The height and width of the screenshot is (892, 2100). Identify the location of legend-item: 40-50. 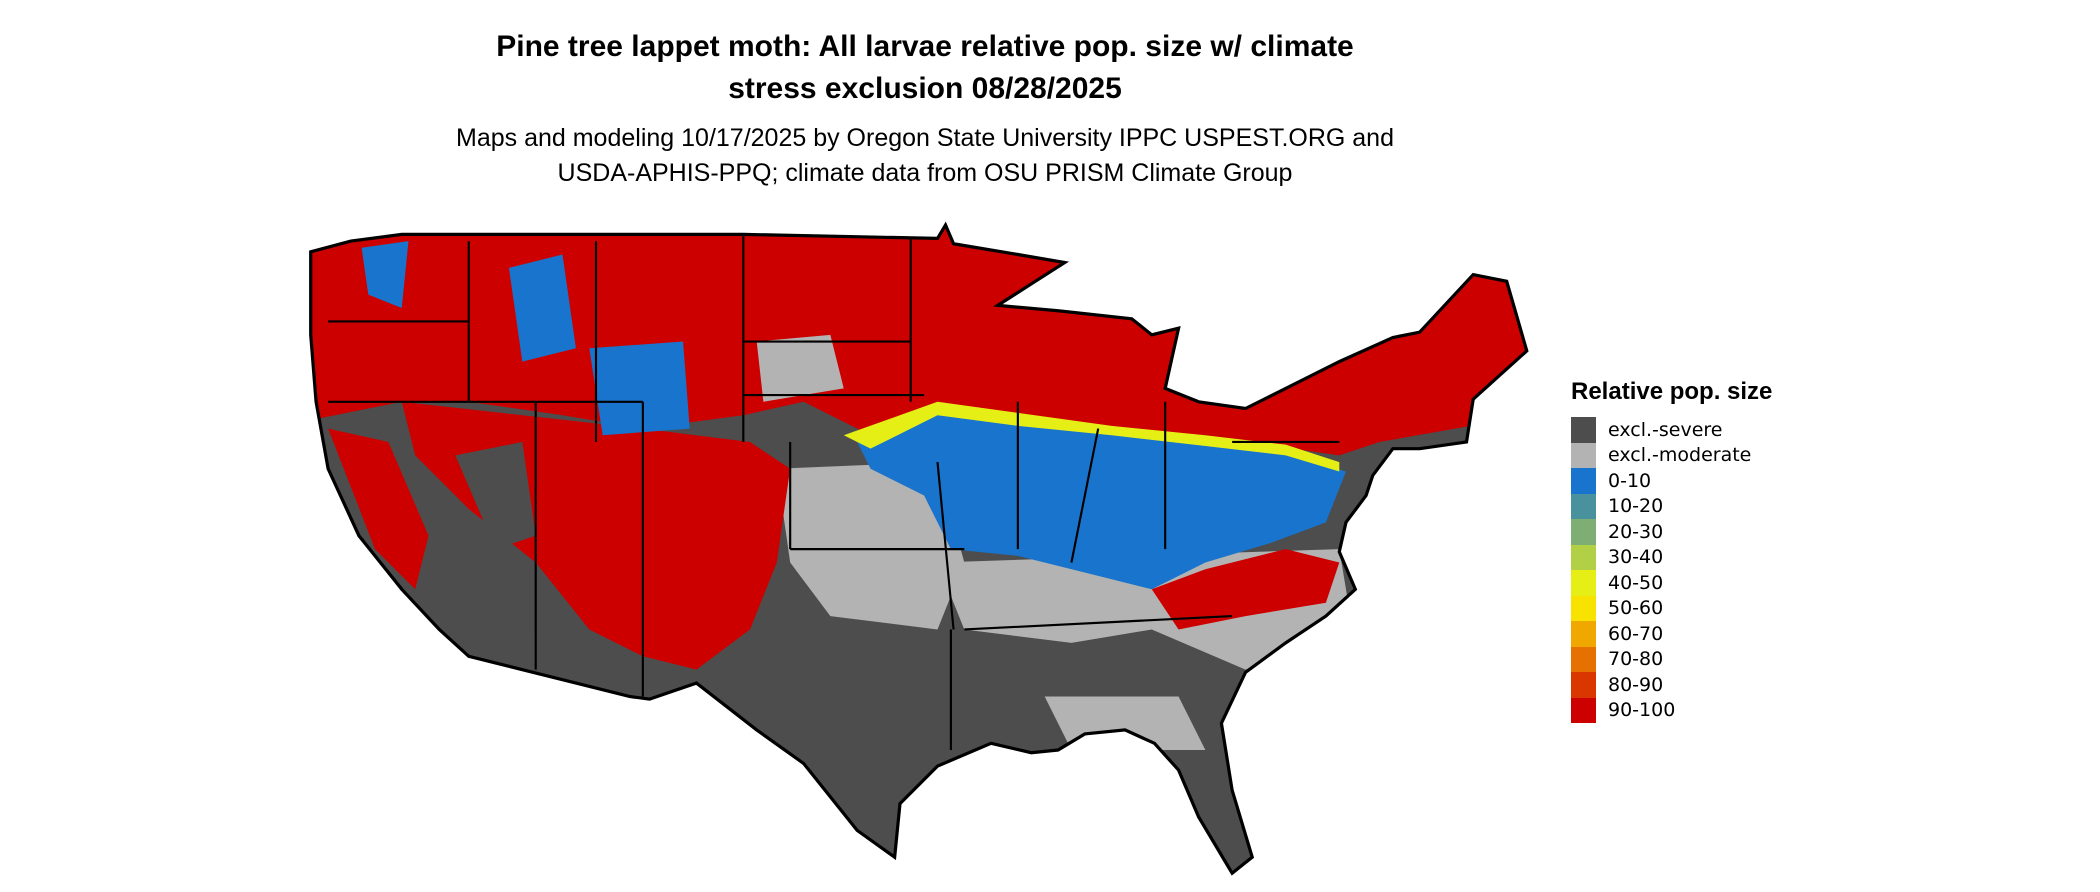
(1617, 583).